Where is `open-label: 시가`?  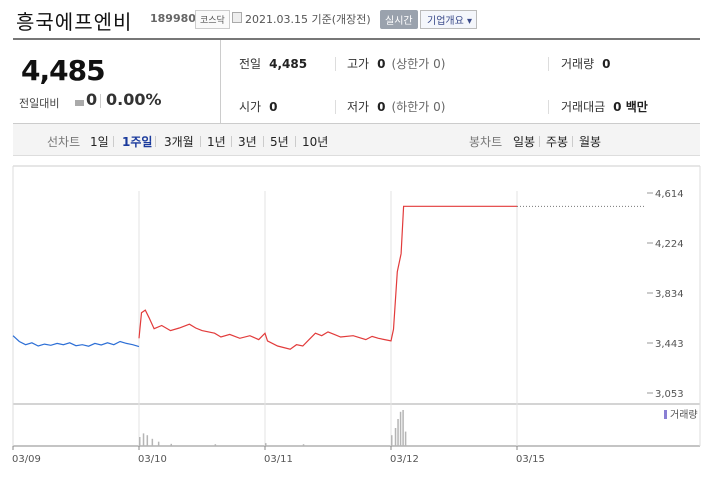 open-label: 시가 is located at coordinates (250, 107).